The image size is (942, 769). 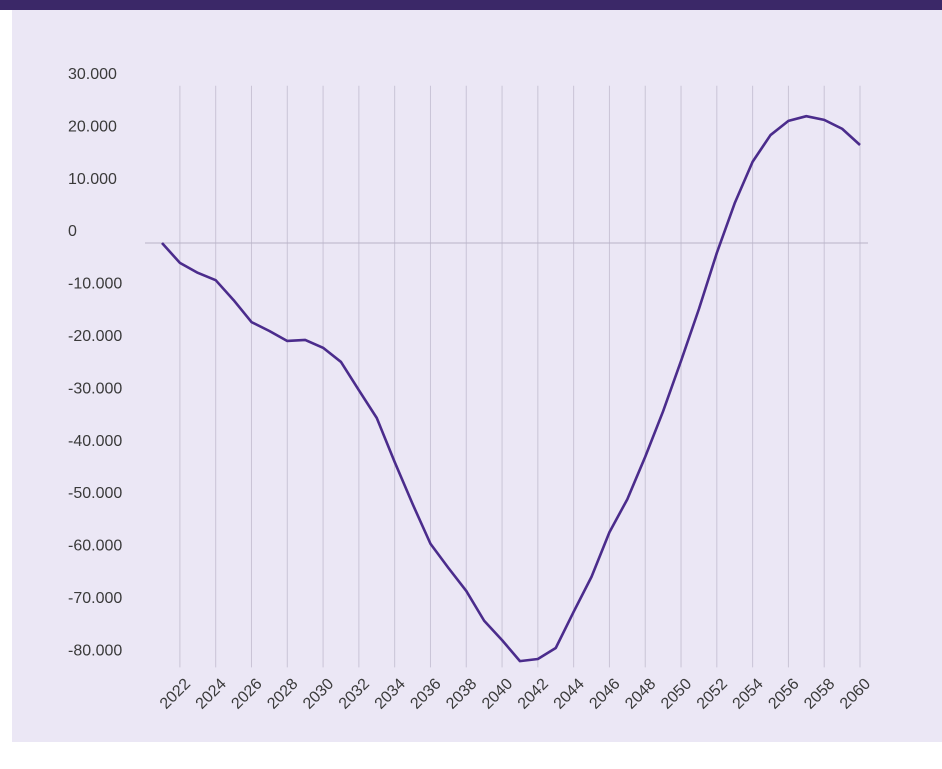 I want to click on y-tick-label: -20.000, so click(x=95, y=336).